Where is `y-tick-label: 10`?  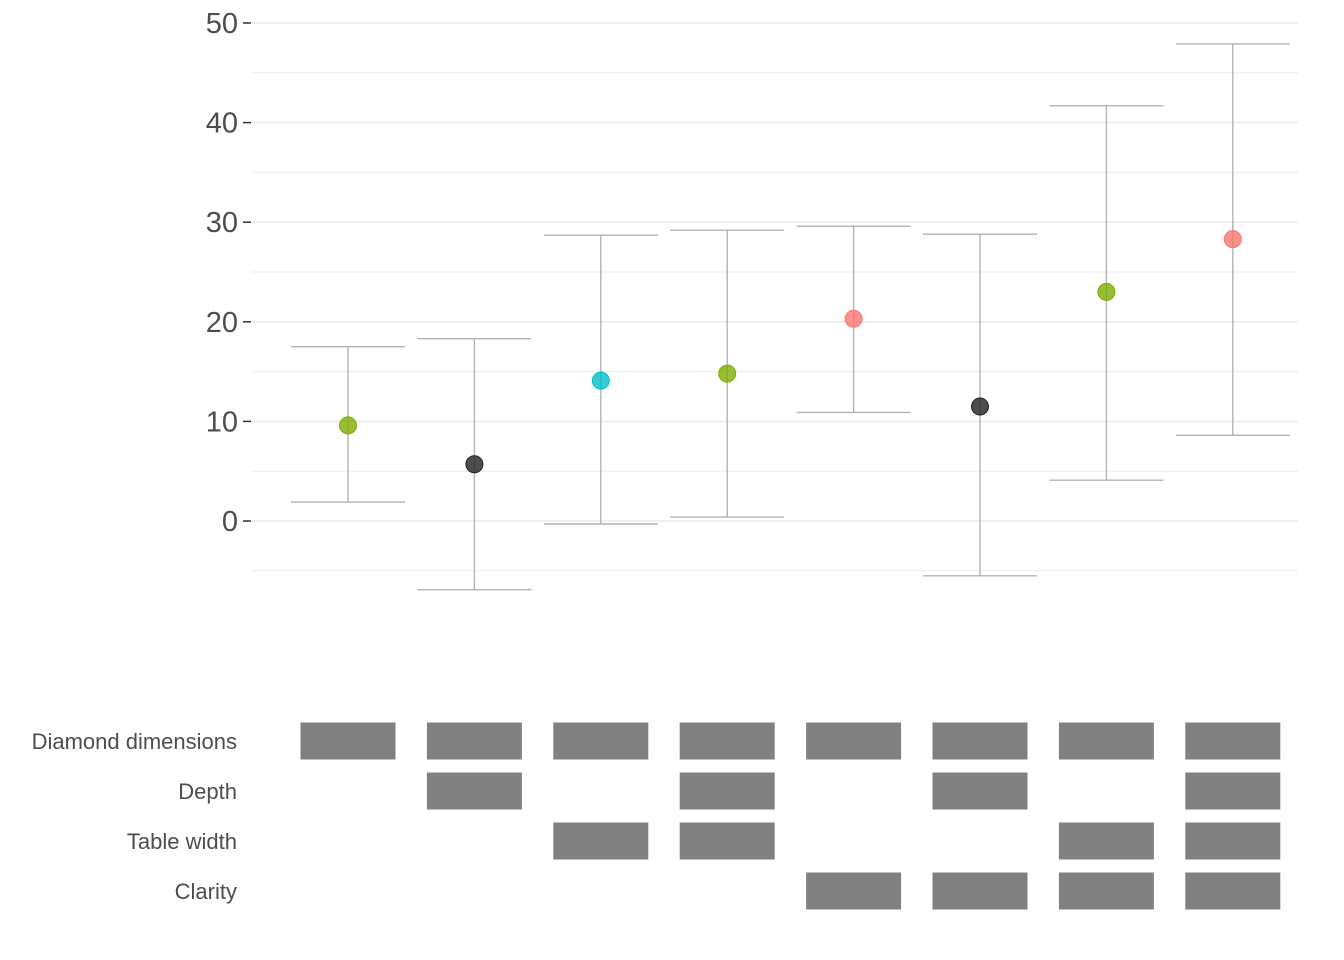 y-tick-label: 10 is located at coordinates (222, 422).